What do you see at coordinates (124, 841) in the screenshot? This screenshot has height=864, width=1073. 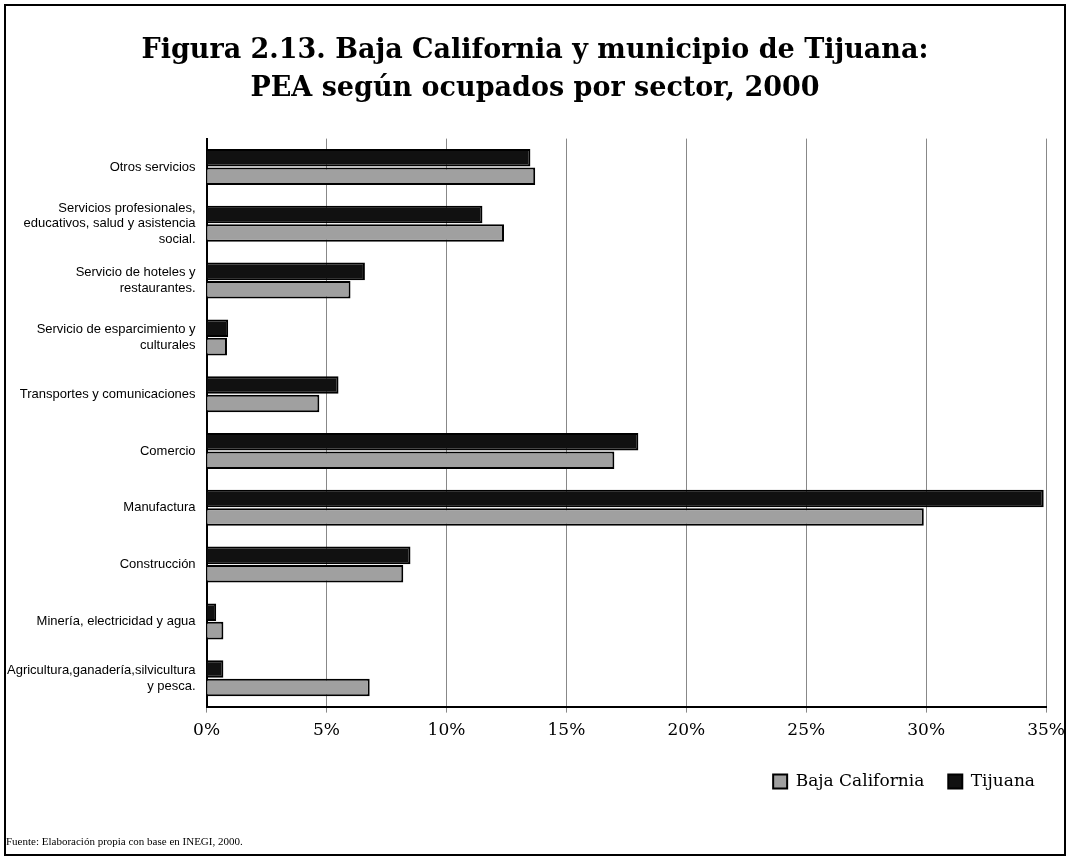 I see `source-note: Fuente: Elaboración propia con base en INEGI, 2000.` at bounding box center [124, 841].